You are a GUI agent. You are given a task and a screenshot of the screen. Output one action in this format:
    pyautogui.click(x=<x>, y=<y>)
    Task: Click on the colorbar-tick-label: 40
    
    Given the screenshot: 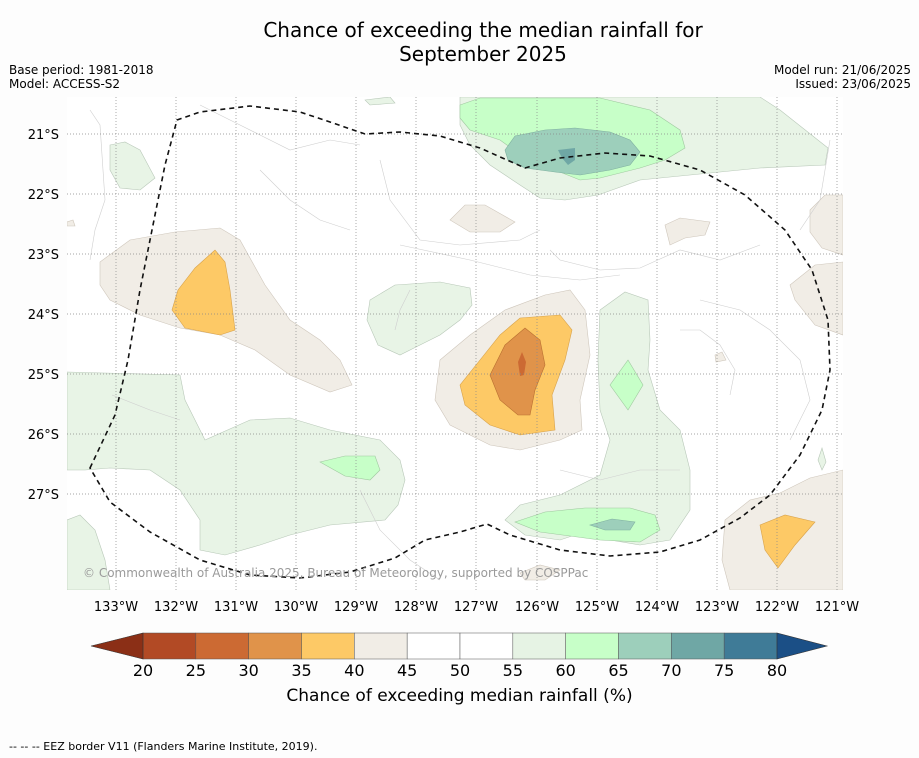 What is the action you would take?
    pyautogui.click(x=354, y=670)
    